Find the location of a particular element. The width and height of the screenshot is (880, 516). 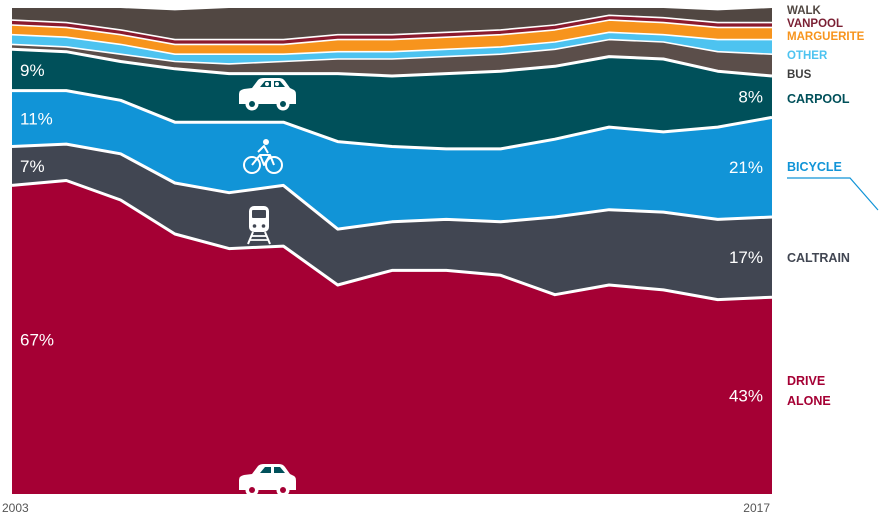

end-value-label: 43% is located at coordinates (746, 396).